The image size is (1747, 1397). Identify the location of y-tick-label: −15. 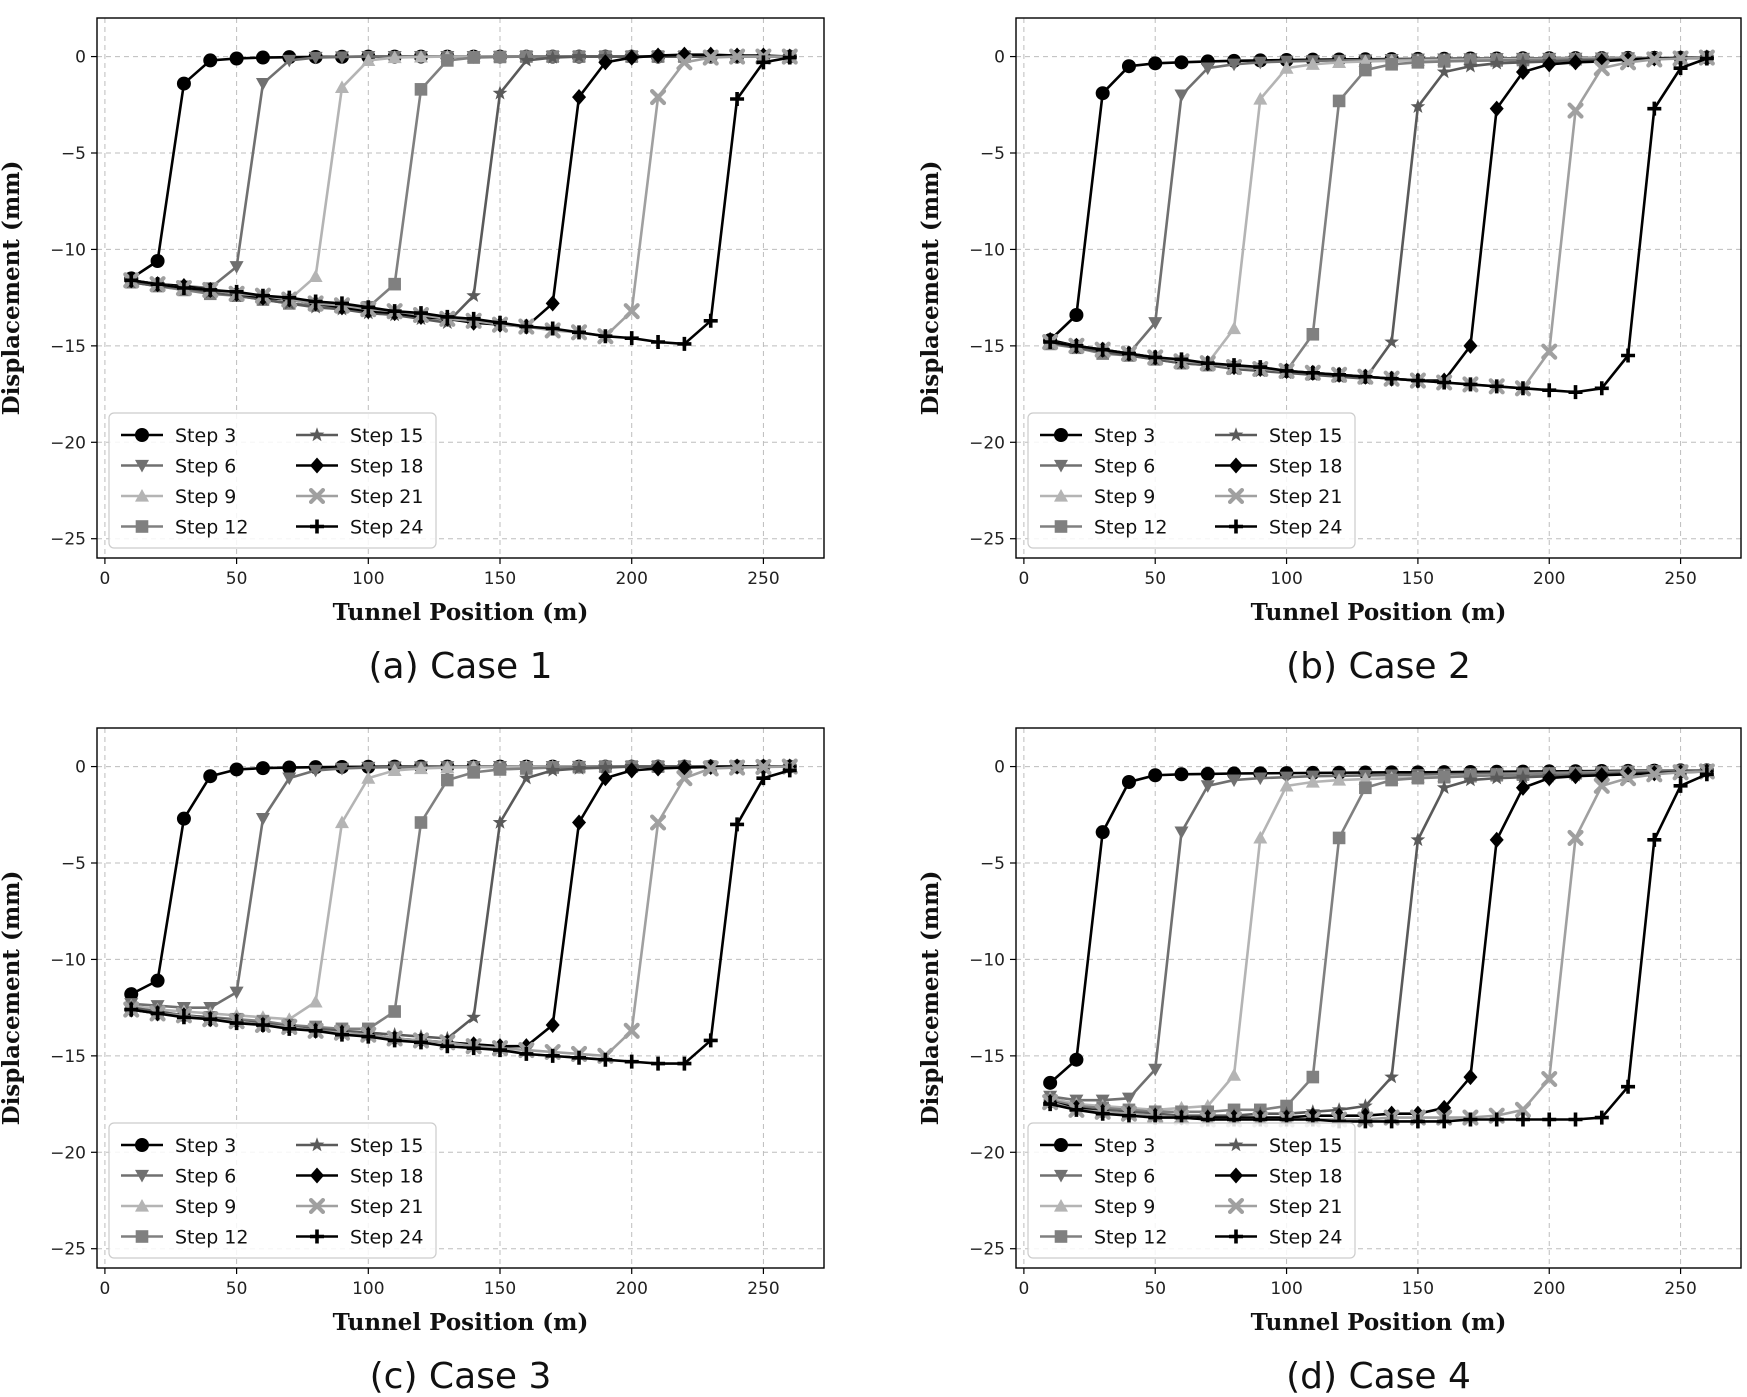
(987, 347).